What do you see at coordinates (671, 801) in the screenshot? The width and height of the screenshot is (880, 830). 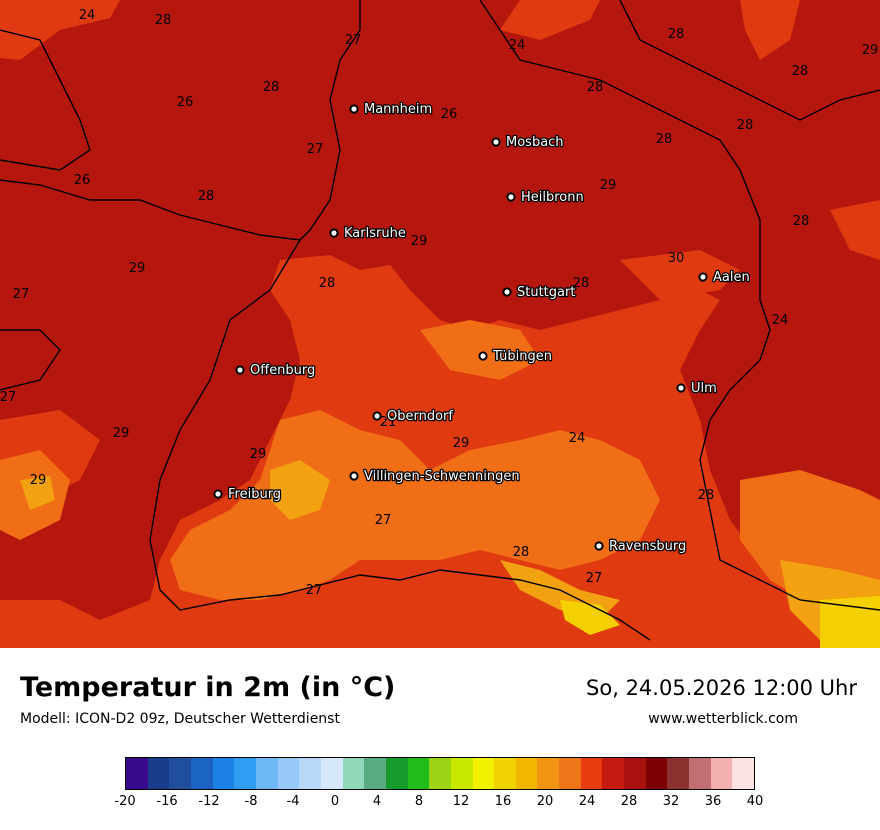 I see `legend-tick-label: 32` at bounding box center [671, 801].